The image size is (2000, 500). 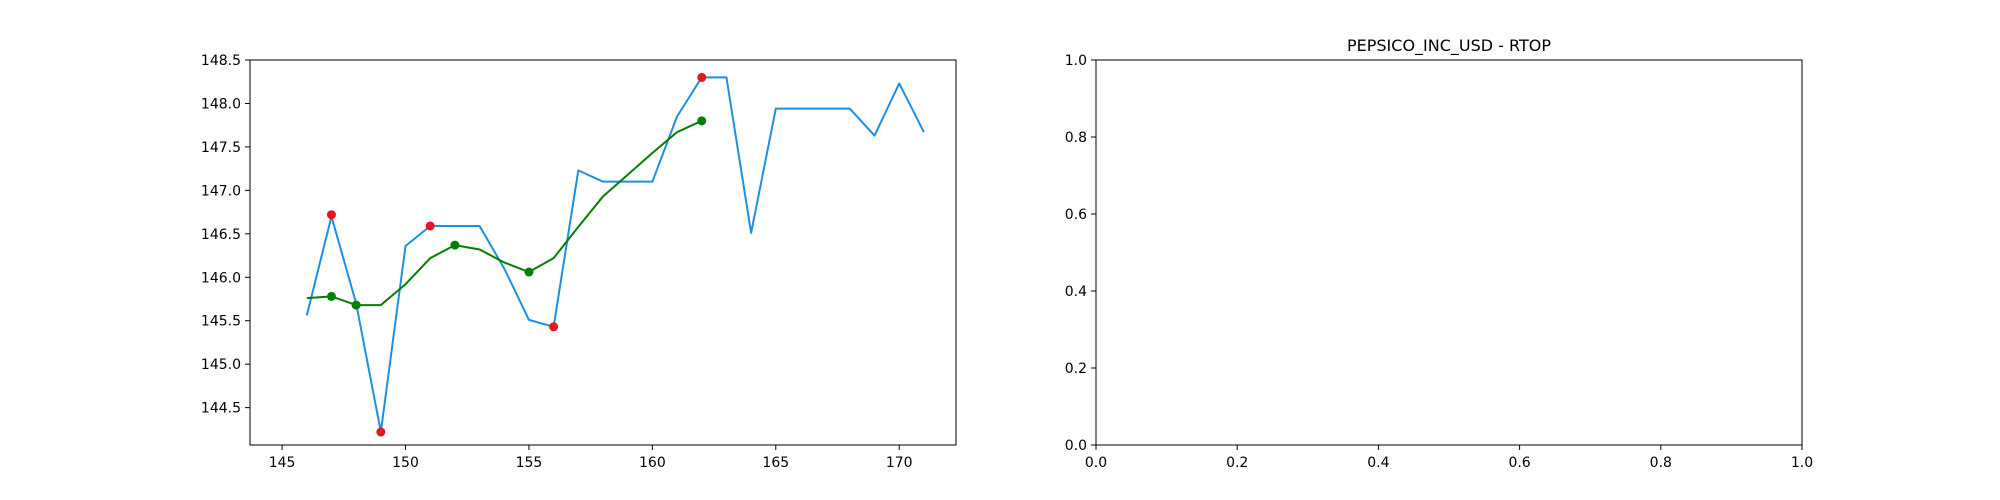 What do you see at coordinates (775, 463) in the screenshot?
I see `x-tick-label: 165` at bounding box center [775, 463].